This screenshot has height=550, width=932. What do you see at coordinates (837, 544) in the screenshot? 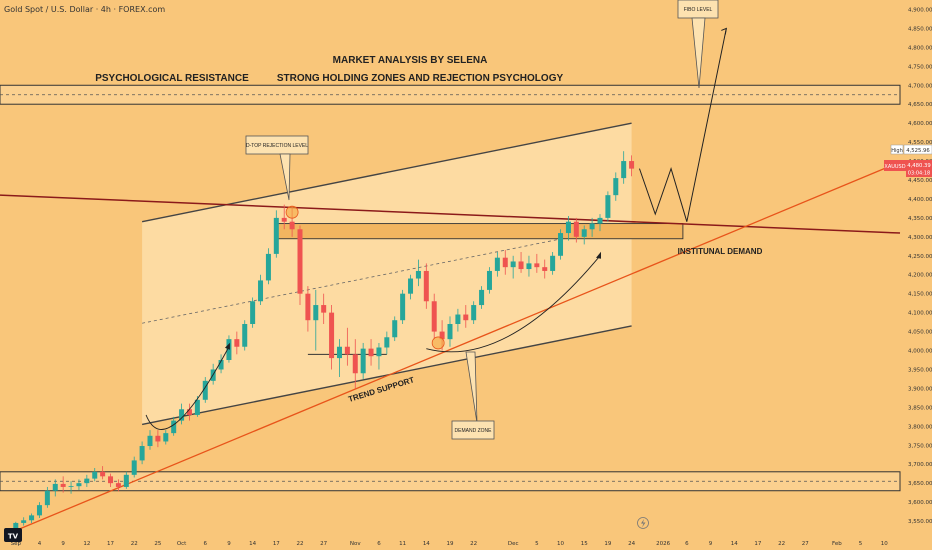
I see `x-tick-label: Feb` at bounding box center [837, 544].